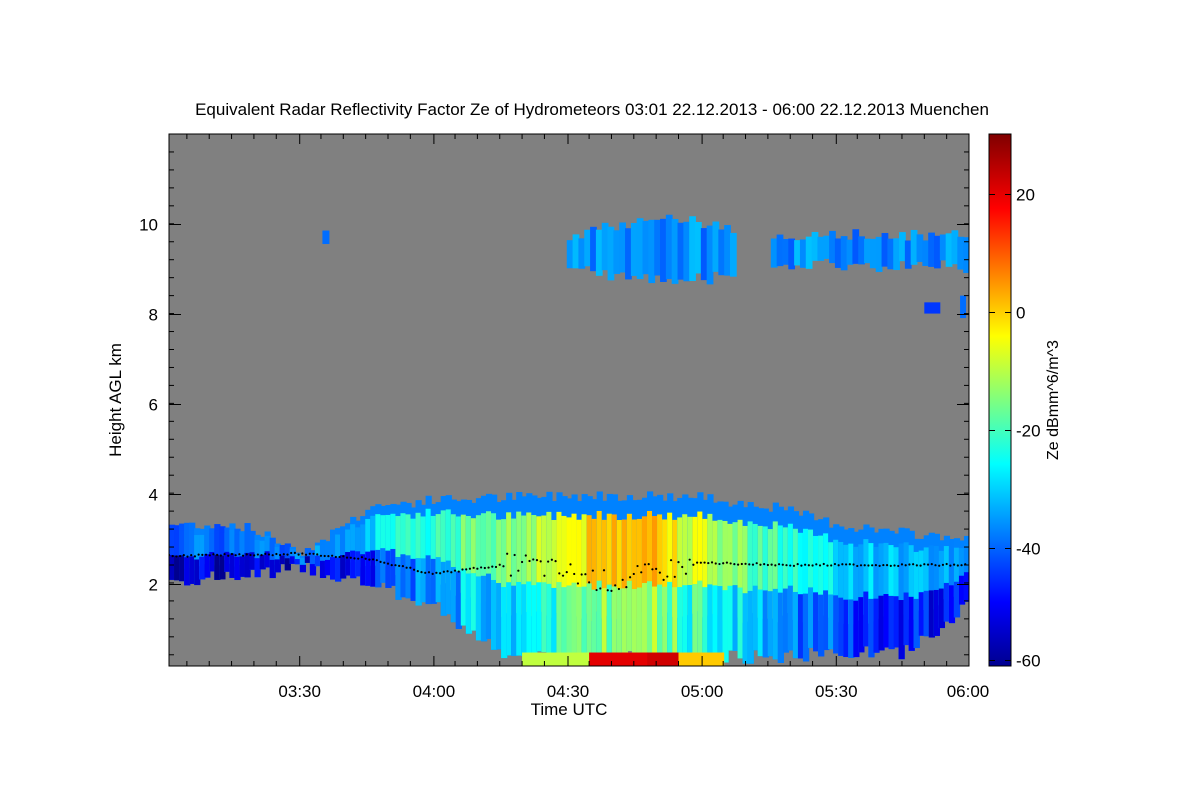 Image resolution: width=1200 pixels, height=800 pixels. I want to click on colorbar-tick-label: -40, so click(1028, 549).